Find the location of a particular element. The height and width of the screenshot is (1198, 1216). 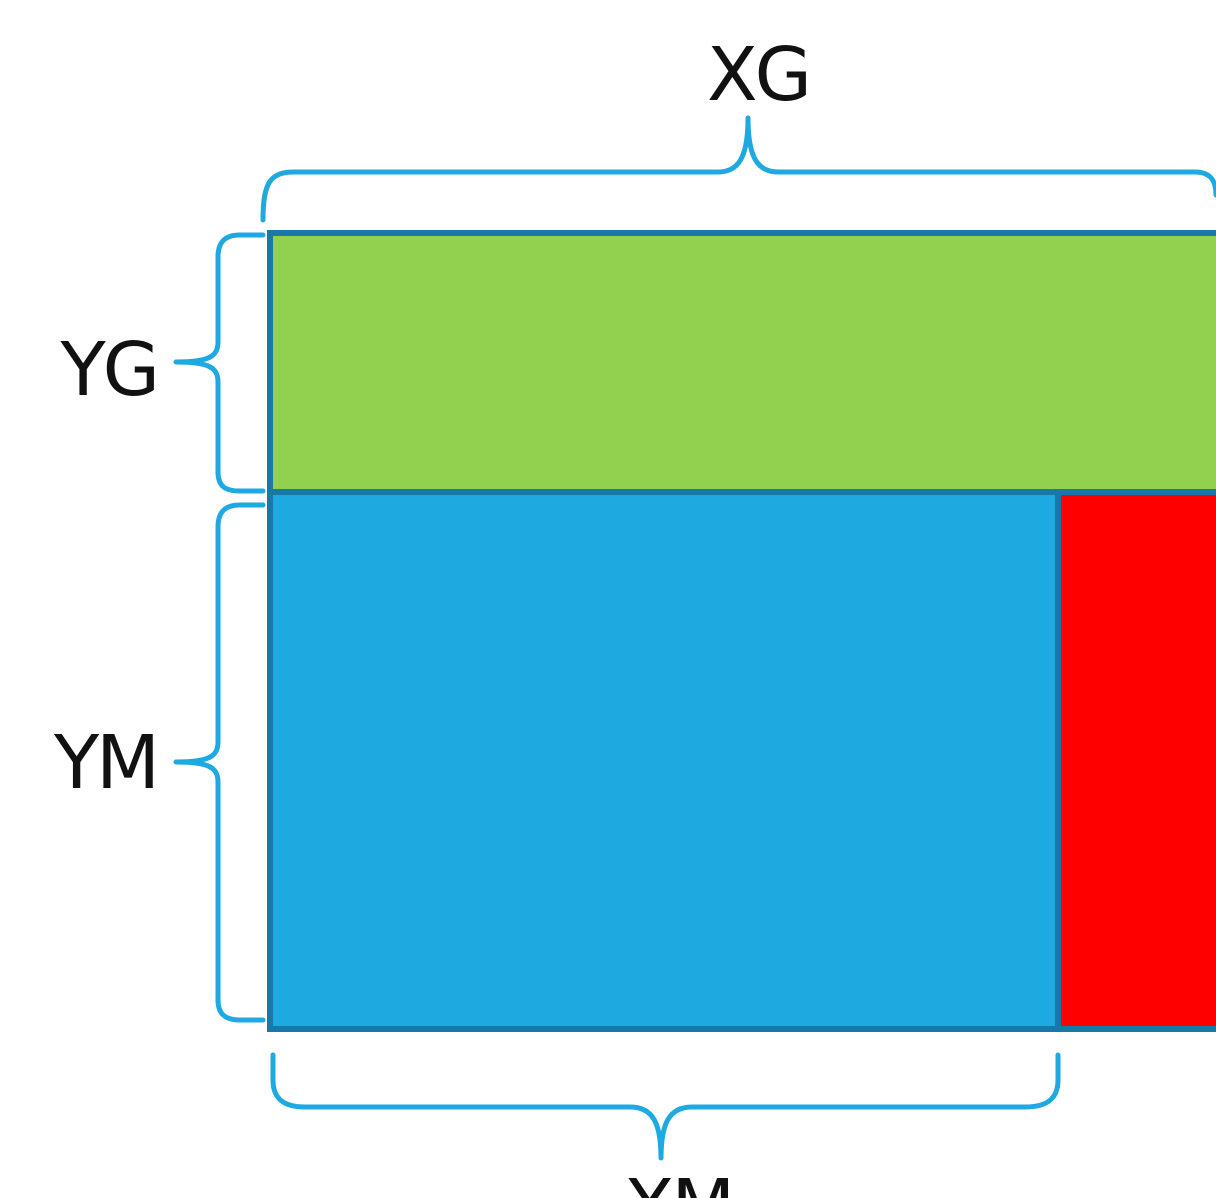

xg-brace is located at coordinates (738, 169).